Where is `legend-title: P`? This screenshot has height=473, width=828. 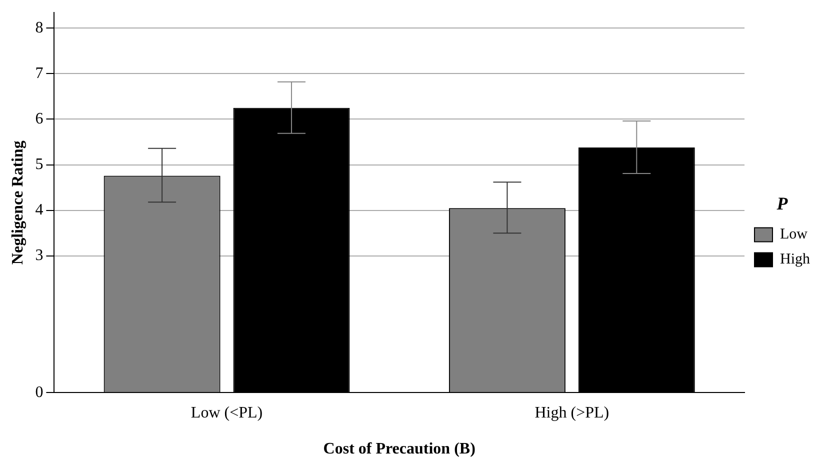 legend-title: P is located at coordinates (782, 203).